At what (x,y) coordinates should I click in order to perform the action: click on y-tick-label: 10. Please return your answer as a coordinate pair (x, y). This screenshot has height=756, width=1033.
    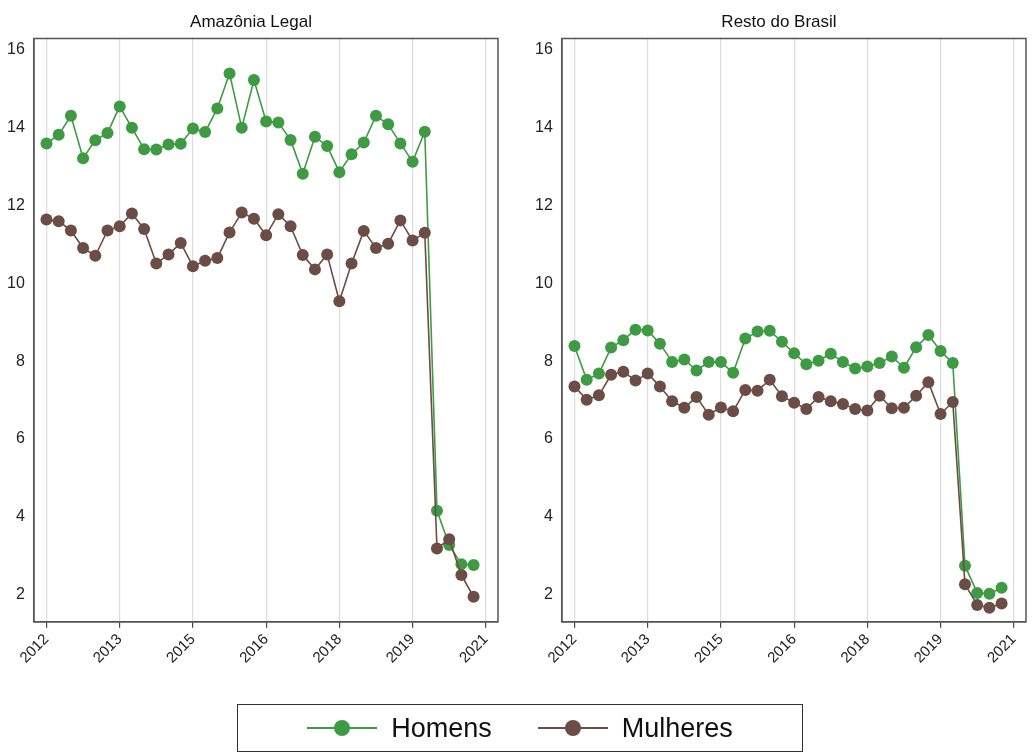
    Looking at the image, I should click on (544, 282).